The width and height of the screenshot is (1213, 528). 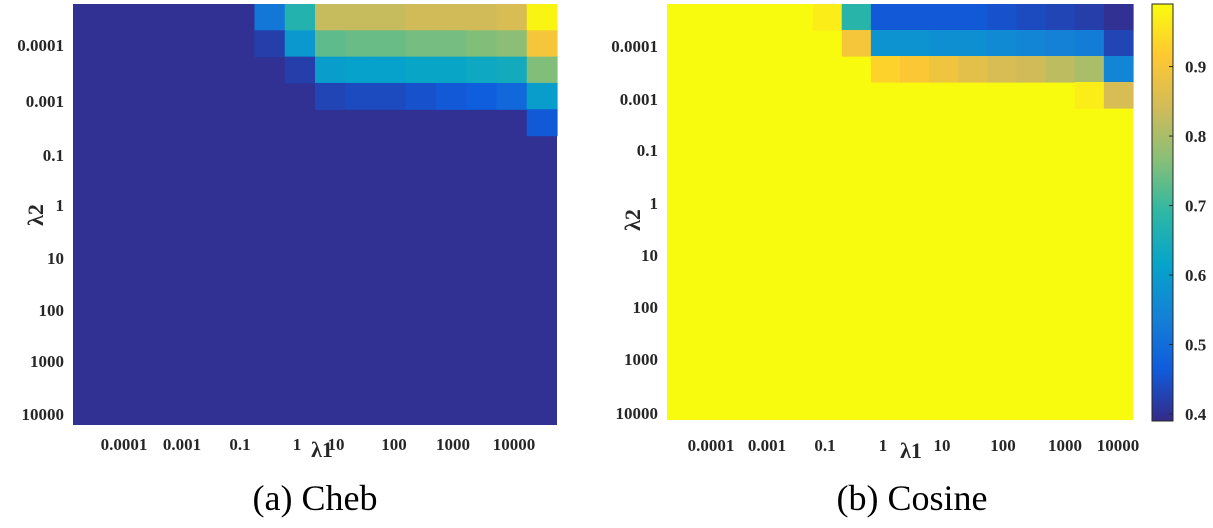 What do you see at coordinates (824, 445) in the screenshot?
I see `x-tick-label: 0.1` at bounding box center [824, 445].